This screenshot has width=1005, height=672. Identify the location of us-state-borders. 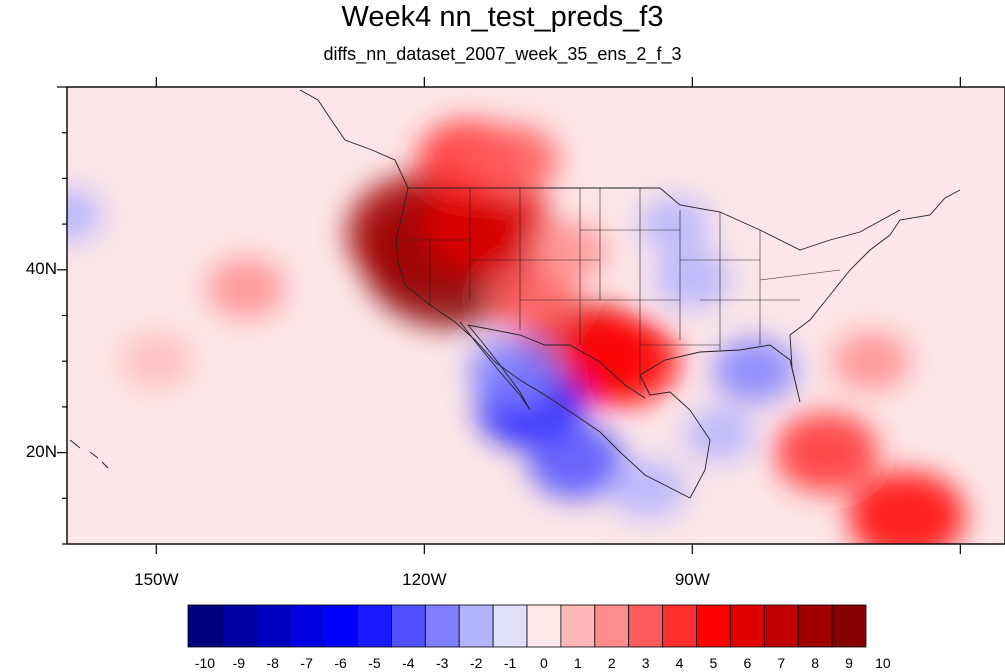
(623, 286).